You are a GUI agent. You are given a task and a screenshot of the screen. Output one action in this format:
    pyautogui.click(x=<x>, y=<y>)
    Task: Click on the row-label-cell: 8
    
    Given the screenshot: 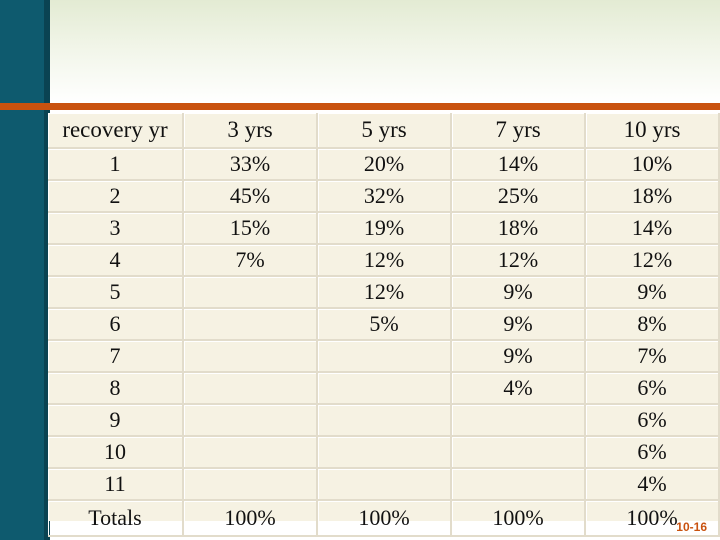 What is the action you would take?
    pyautogui.click(x=116, y=389)
    